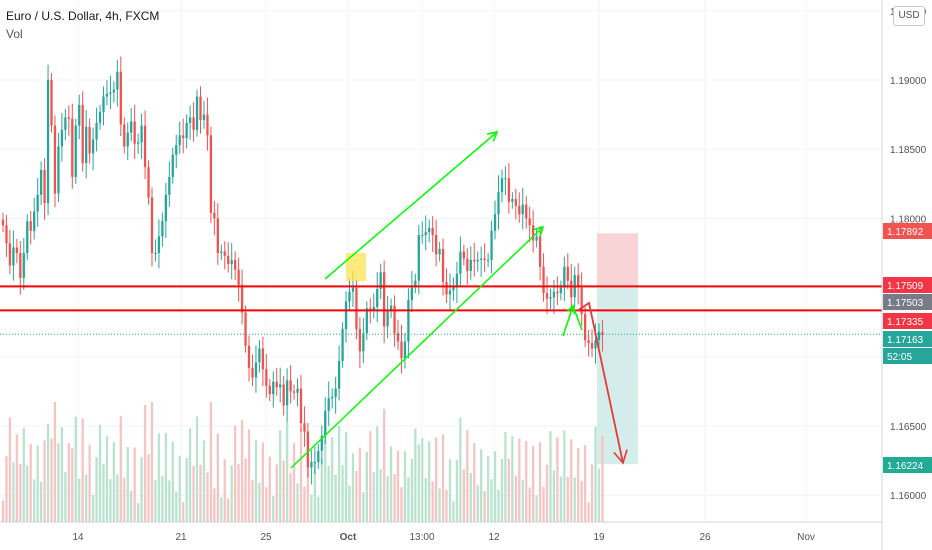 Image resolution: width=932 pixels, height=550 pixels. What do you see at coordinates (909, 16) in the screenshot?
I see `currency-button: USD` at bounding box center [909, 16].